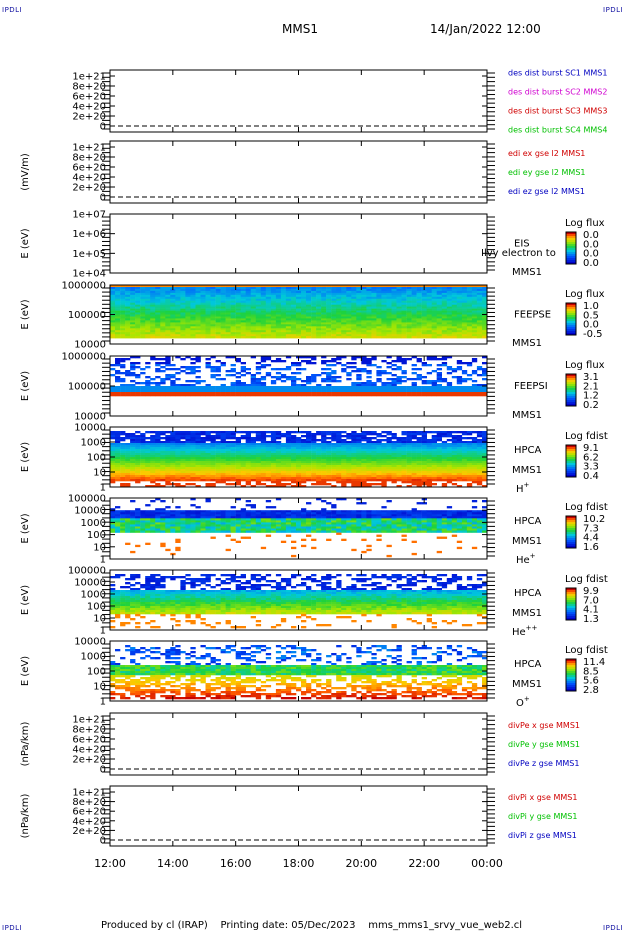  I want to click on colorbar-tick-label: 0.0, so click(591, 325).